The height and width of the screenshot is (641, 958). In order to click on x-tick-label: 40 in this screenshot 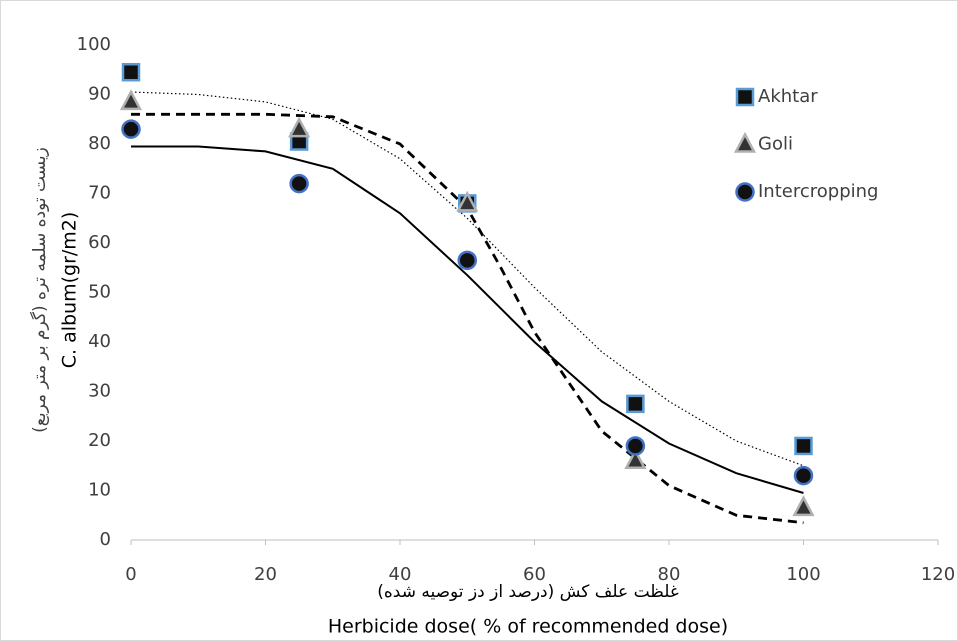, I will do `click(400, 574)`.